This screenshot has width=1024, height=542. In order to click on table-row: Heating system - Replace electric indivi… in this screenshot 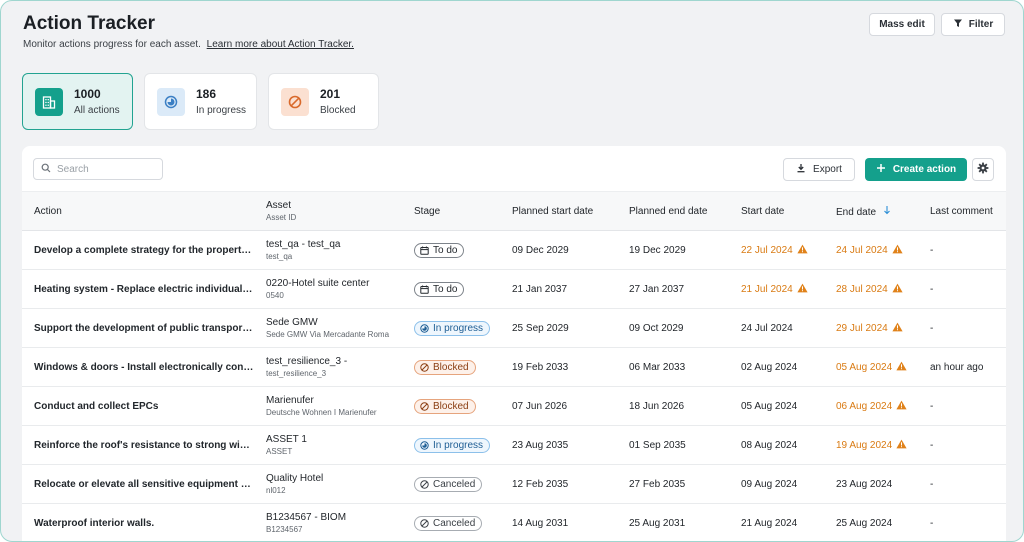, I will do `click(514, 289)`.